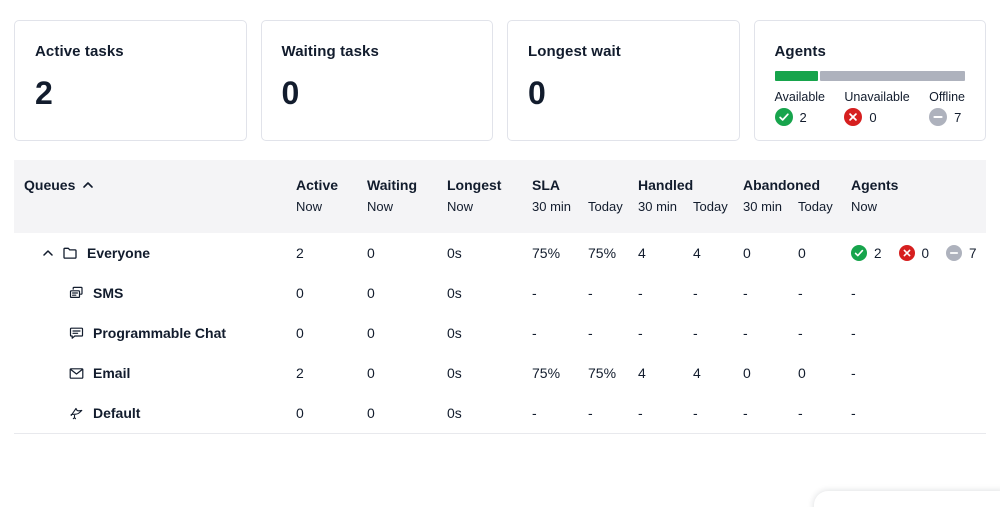 The height and width of the screenshot is (507, 1000). What do you see at coordinates (479, 204) in the screenshot?
I see `column-header-longest: Longest Now` at bounding box center [479, 204].